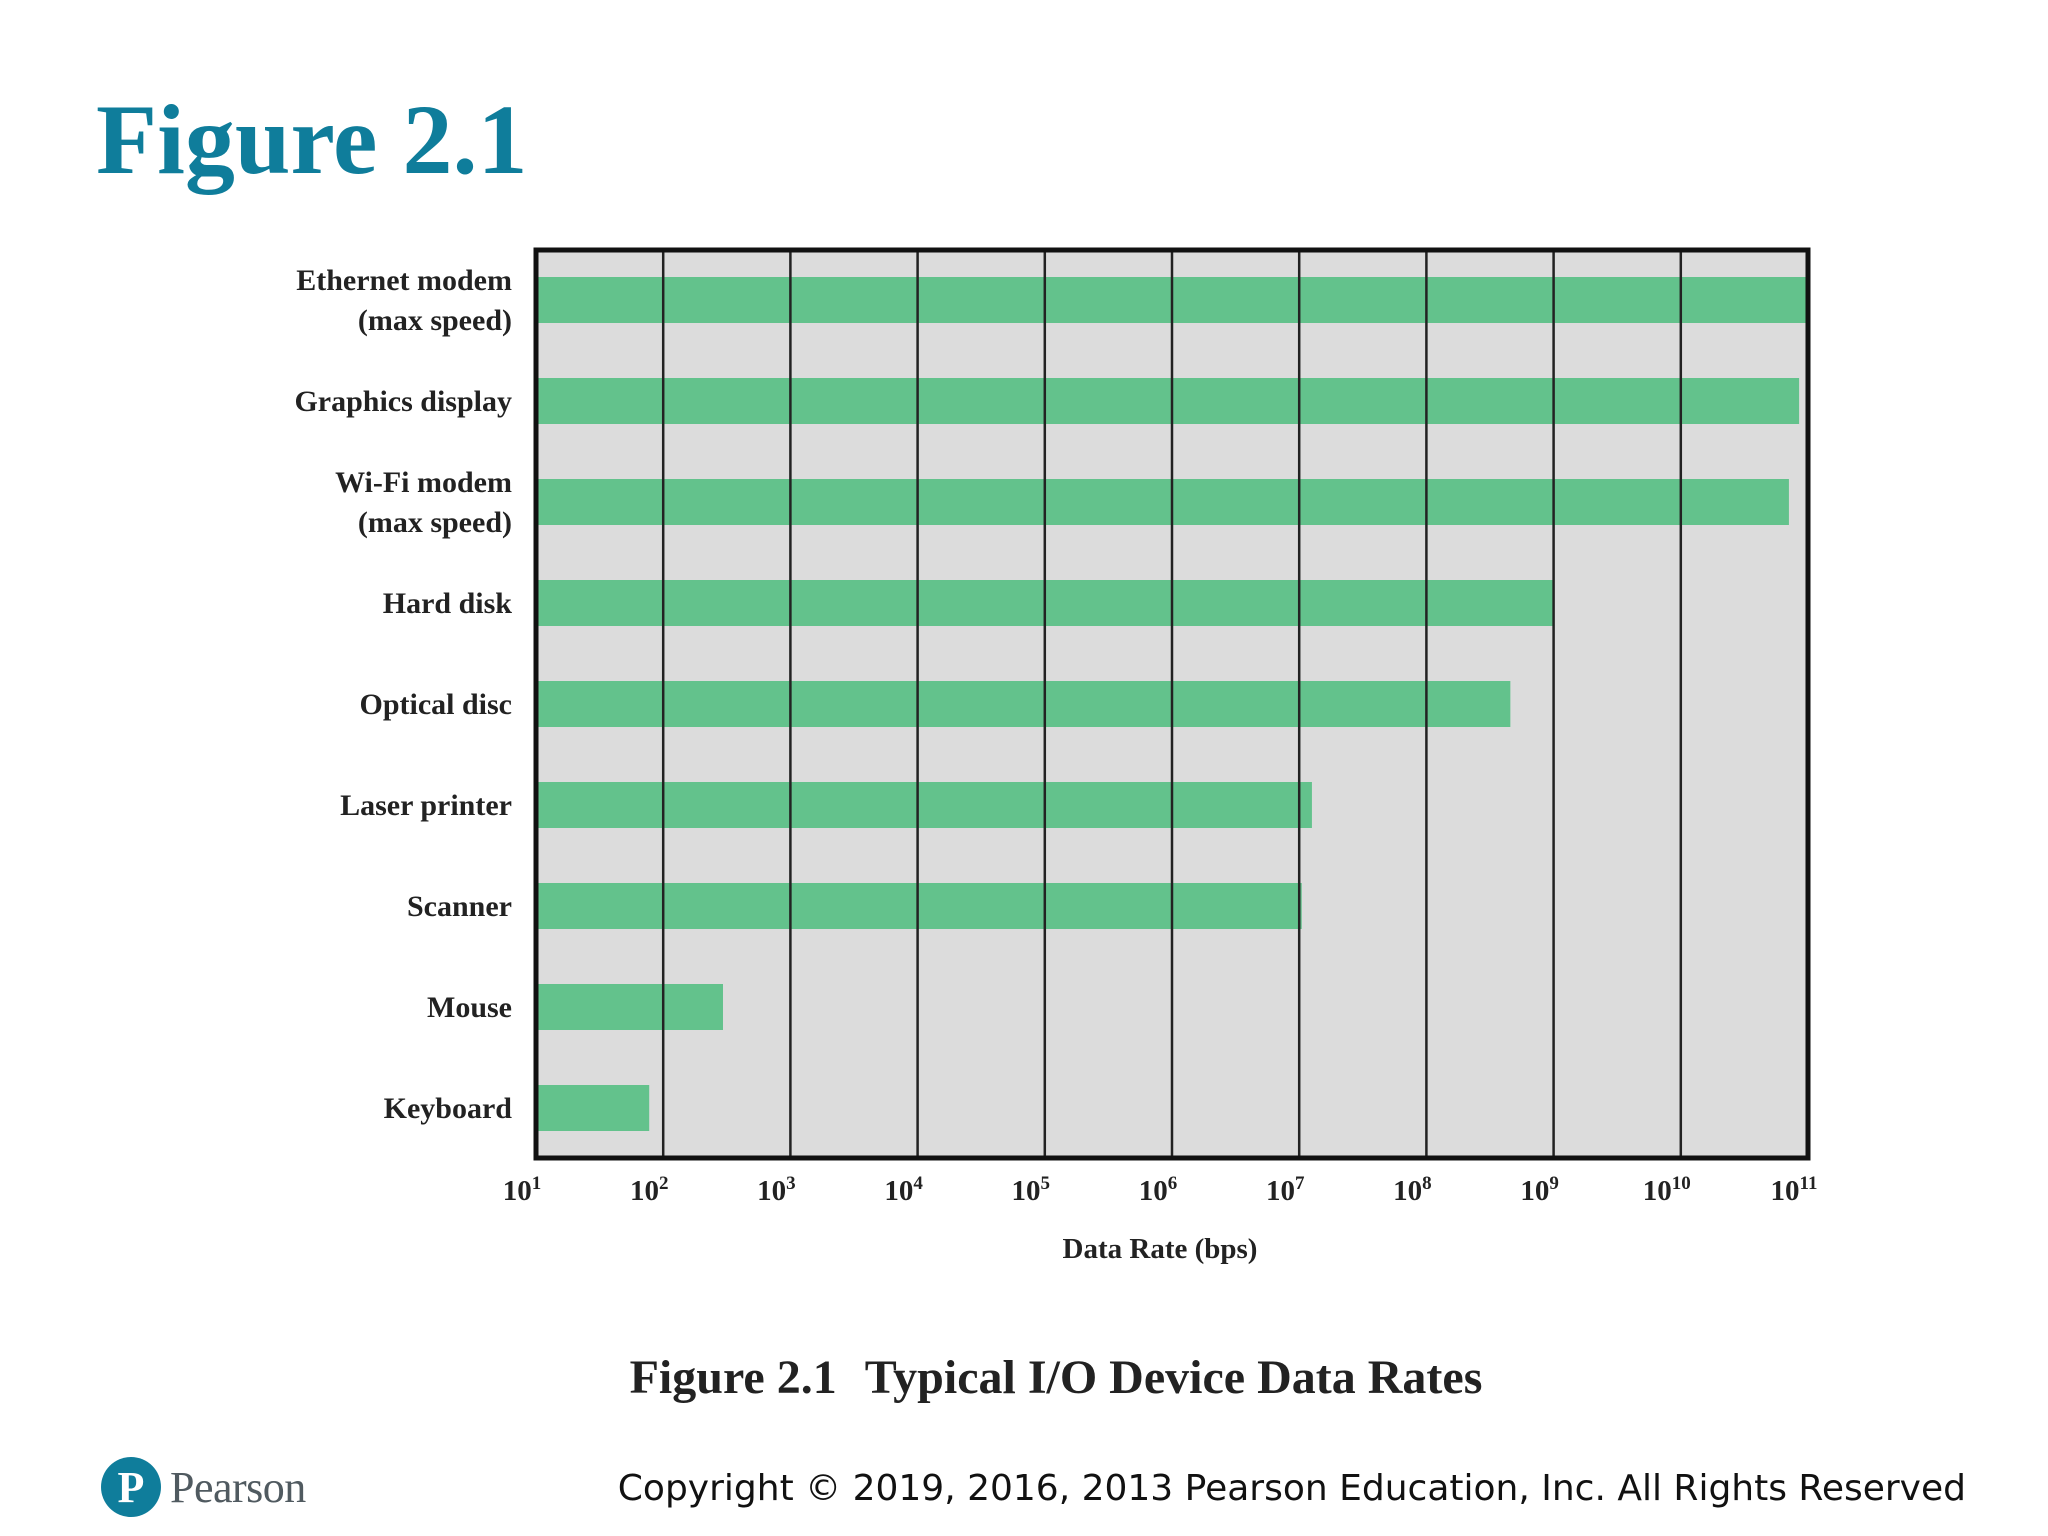 The image size is (2048, 1536). I want to click on x-tick-label: 10², so click(649, 1190).